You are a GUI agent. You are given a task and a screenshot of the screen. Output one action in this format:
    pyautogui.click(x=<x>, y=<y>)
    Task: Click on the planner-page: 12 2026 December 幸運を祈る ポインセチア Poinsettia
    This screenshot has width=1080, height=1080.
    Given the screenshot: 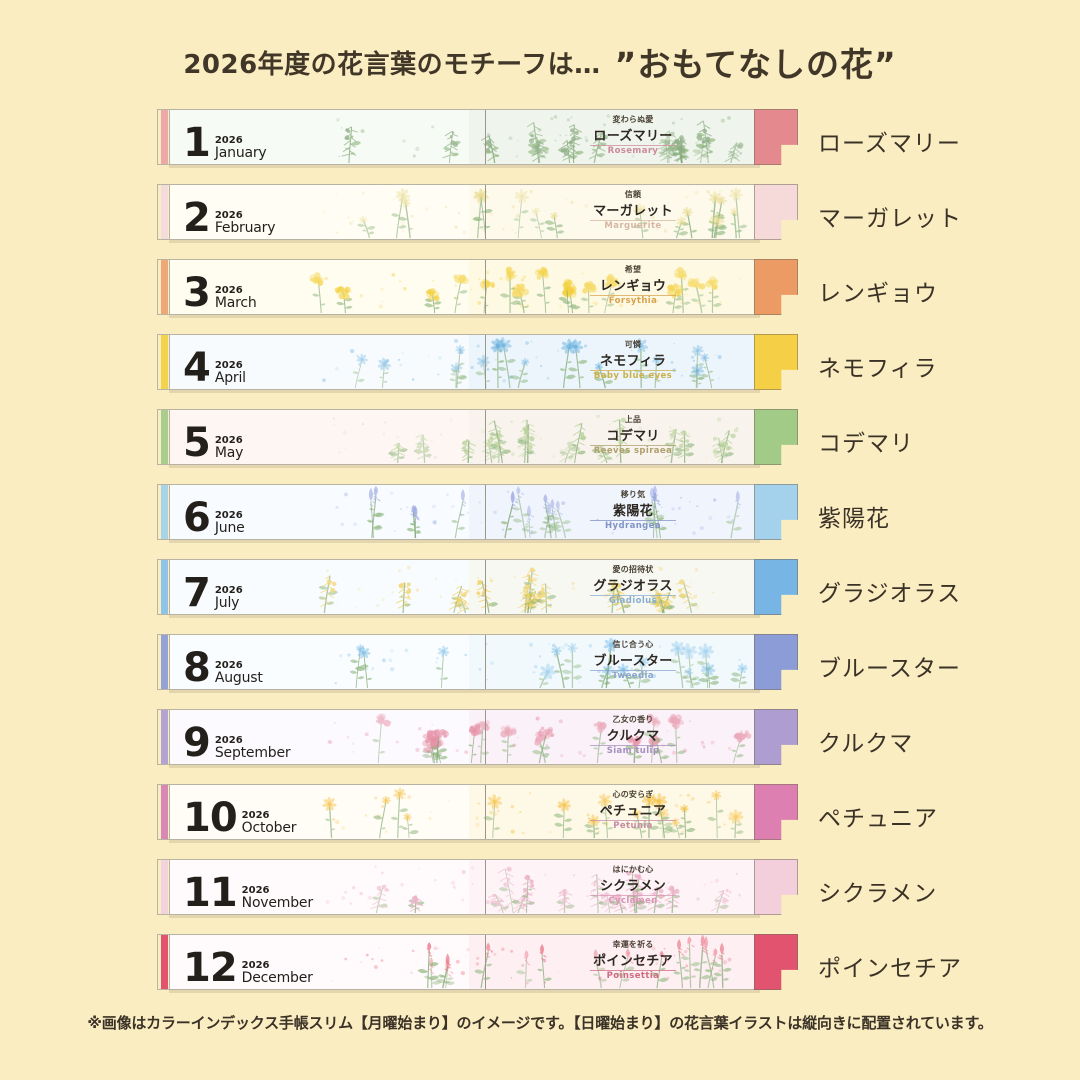 What is the action you would take?
    pyautogui.click(x=462, y=962)
    